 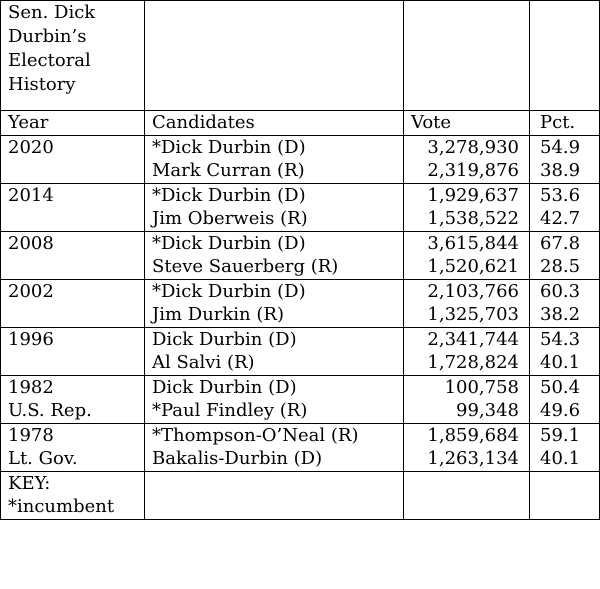 I want to click on election-year: 1982, so click(x=31, y=387).